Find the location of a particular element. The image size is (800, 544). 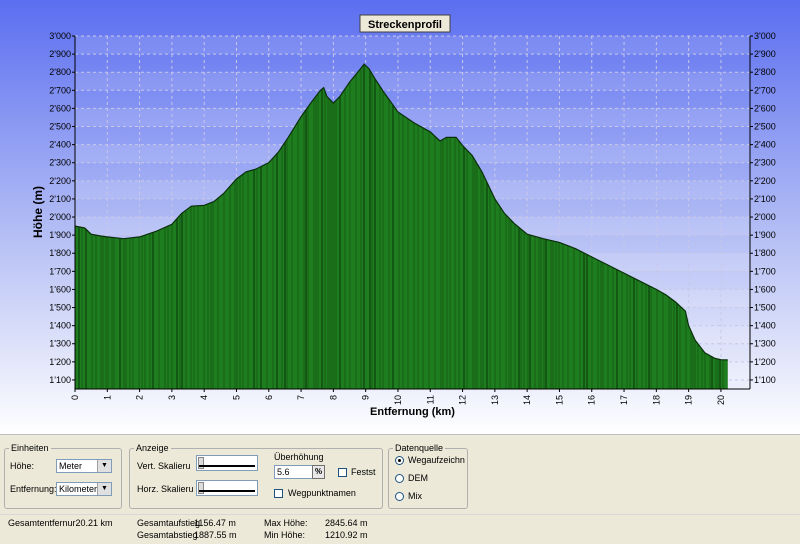

entfernung-unit-select: Kilometer ▼ is located at coordinates (84, 489).